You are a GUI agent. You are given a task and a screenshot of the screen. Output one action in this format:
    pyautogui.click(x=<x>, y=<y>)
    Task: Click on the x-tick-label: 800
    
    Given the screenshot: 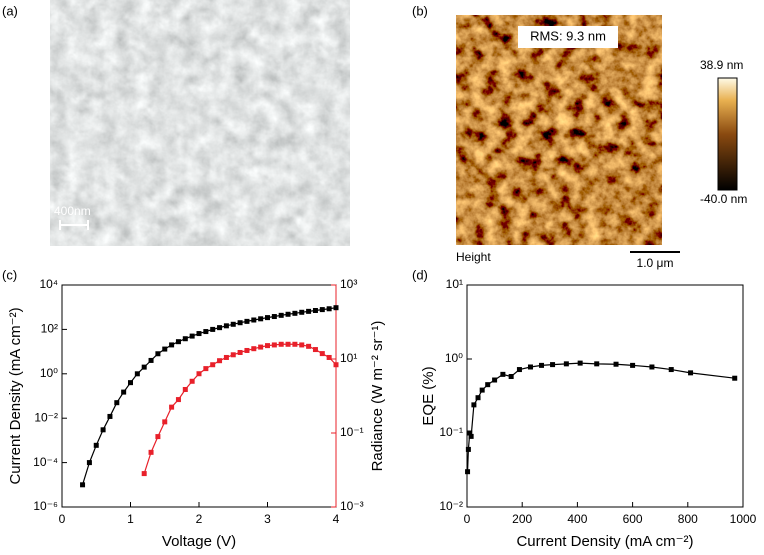 What is the action you would take?
    pyautogui.click(x=688, y=519)
    